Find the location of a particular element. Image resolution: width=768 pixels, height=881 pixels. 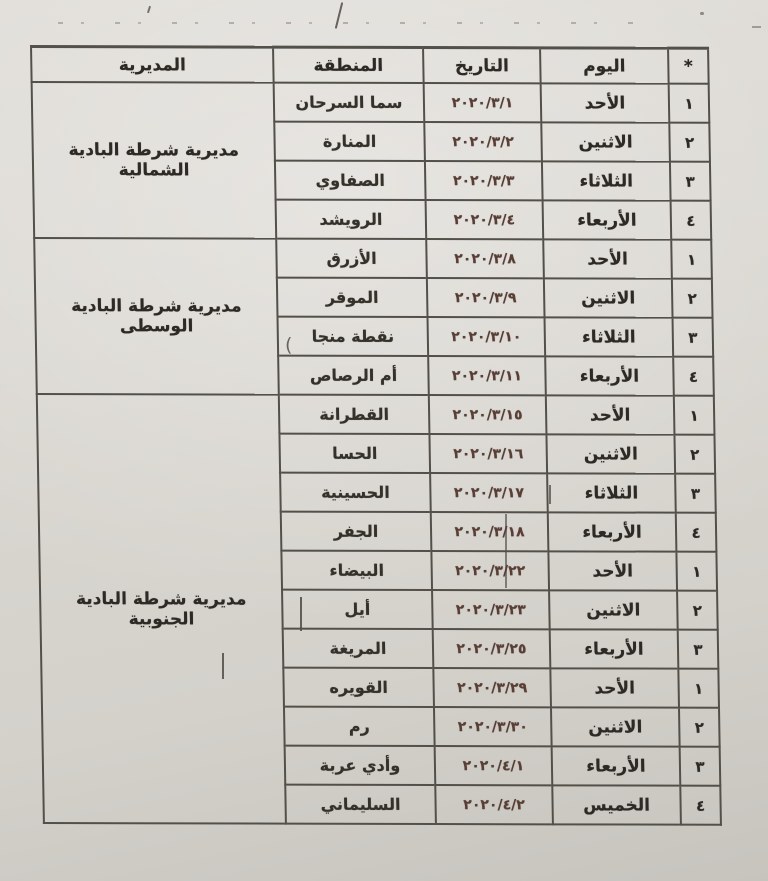

date-text: ٢٠٢٠/٤/٢ is located at coordinates (494, 804).